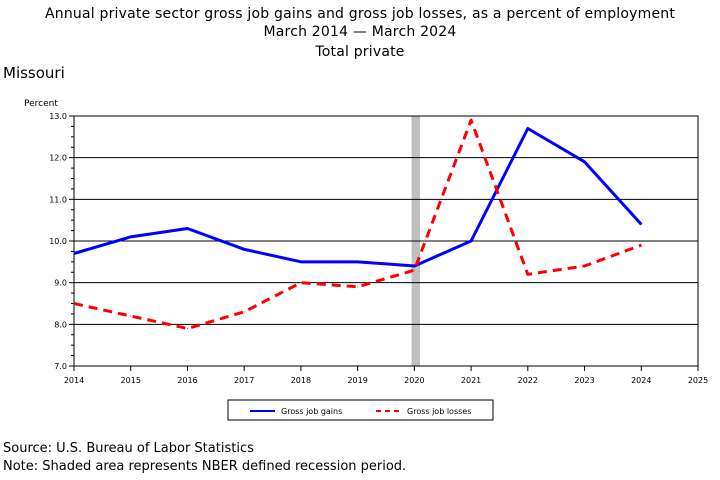 This screenshot has width=720, height=480. I want to click on chart-date-range: March 2014 — March 2024, so click(360, 32).